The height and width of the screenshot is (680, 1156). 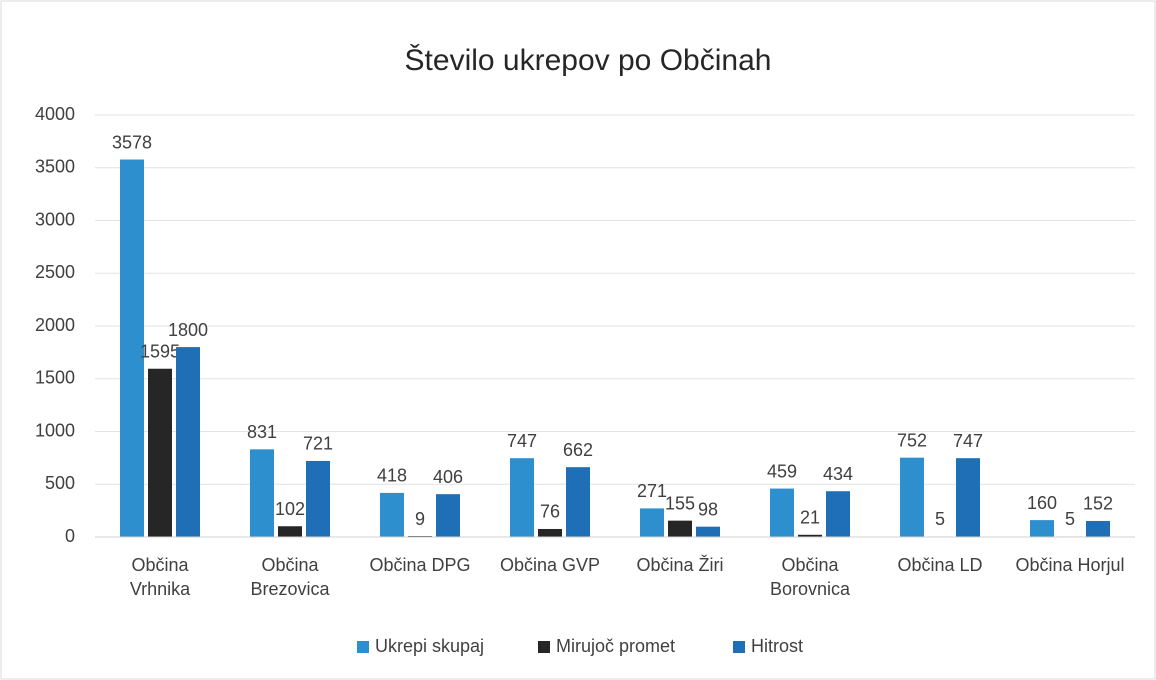 What do you see at coordinates (448, 477) in the screenshot?
I see `data-label: 406` at bounding box center [448, 477].